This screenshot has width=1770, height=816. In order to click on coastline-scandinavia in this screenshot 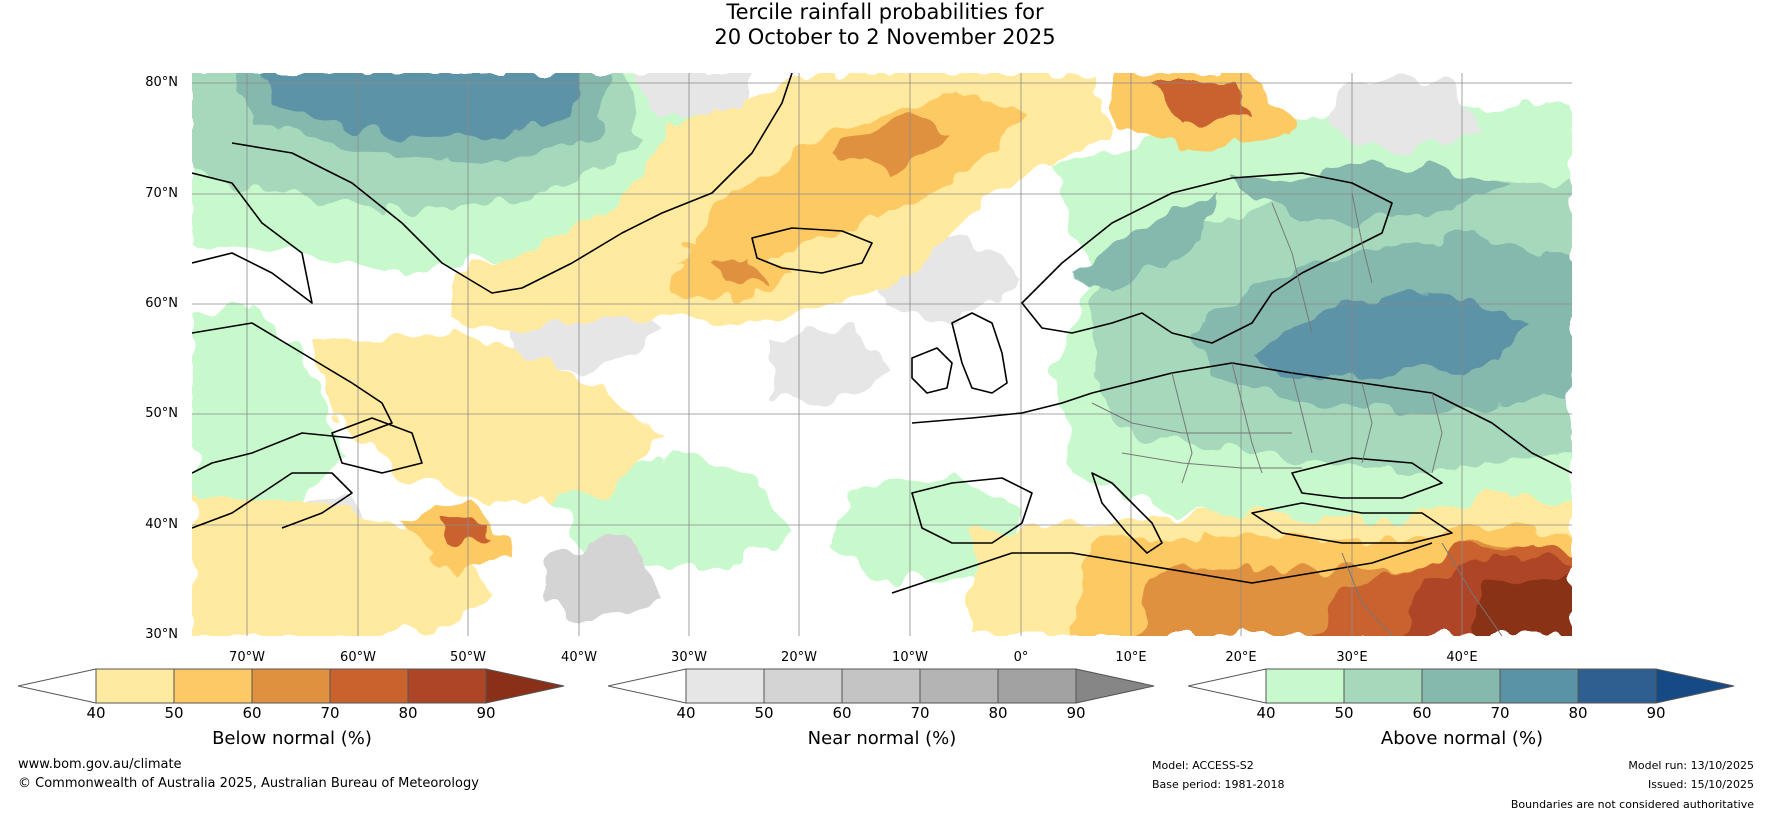, I will do `click(1207, 258)`.